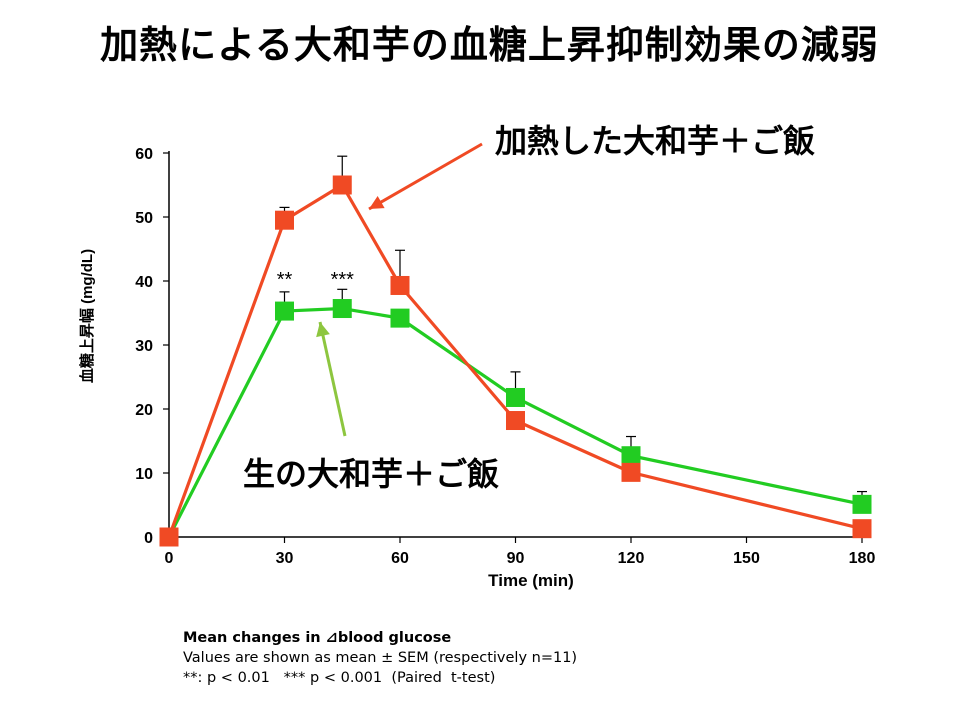 This screenshot has height=728, width=979. I want to click on legend-heated-label: 加熱した大和芋＋ご飯, so click(655, 141).